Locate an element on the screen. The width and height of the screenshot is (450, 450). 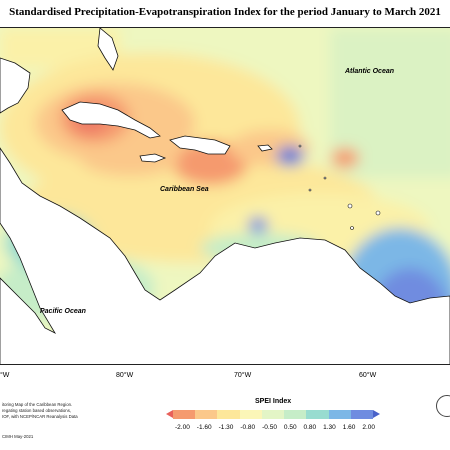
legend-tick-label: -0.50 is located at coordinates (269, 427).